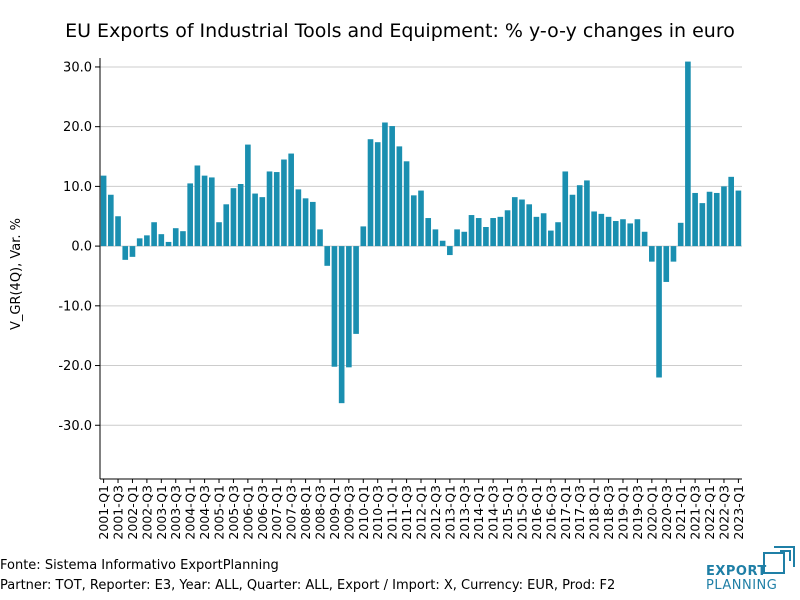 The image size is (800, 600). Describe the element at coordinates (666, 512) in the screenshot. I see `x-tick-label: 2020-Q3` at that location.